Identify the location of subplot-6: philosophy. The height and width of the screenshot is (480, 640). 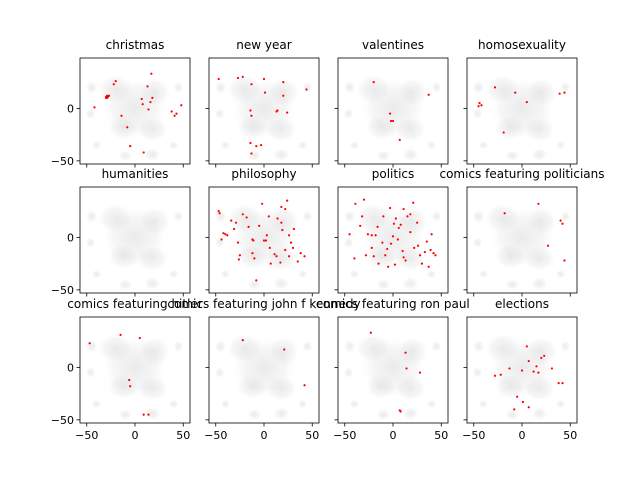
(262, 232).